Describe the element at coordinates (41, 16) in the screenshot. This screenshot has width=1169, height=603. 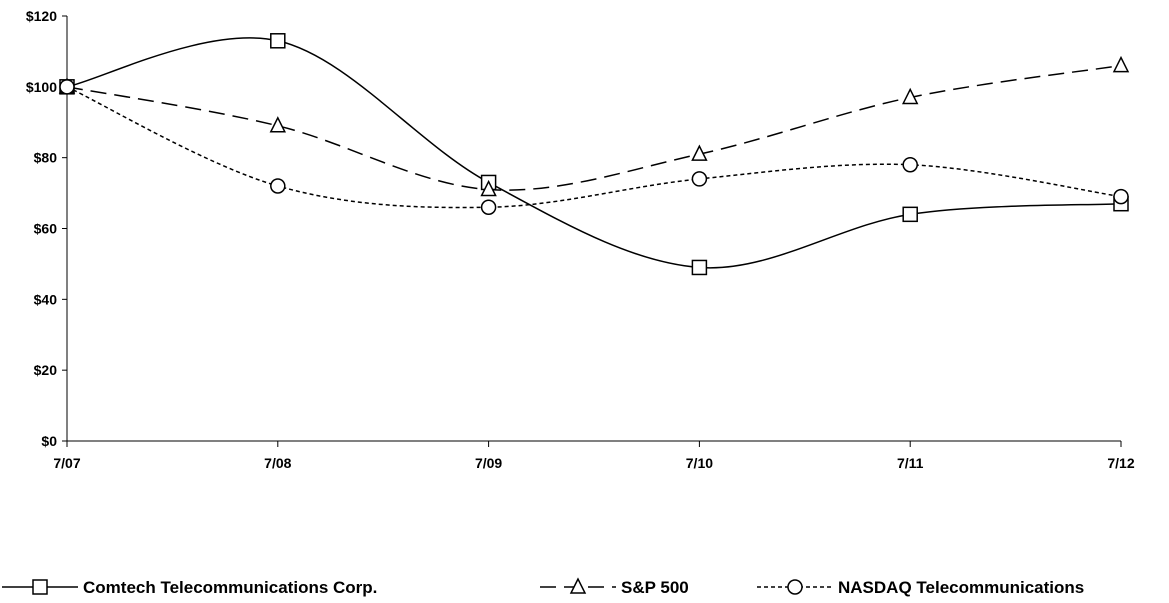
I see `y-tick-label: $120` at that location.